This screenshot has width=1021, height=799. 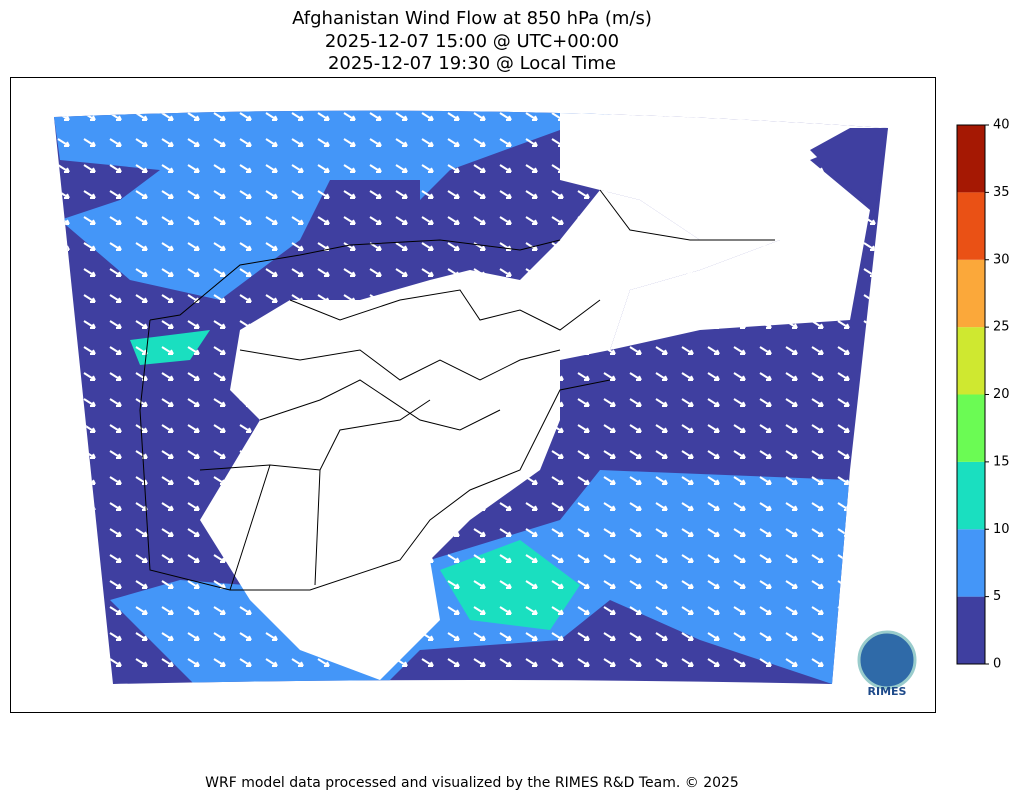 What do you see at coordinates (1001, 125) in the screenshot?
I see `colorbar-tick-label: 40` at bounding box center [1001, 125].